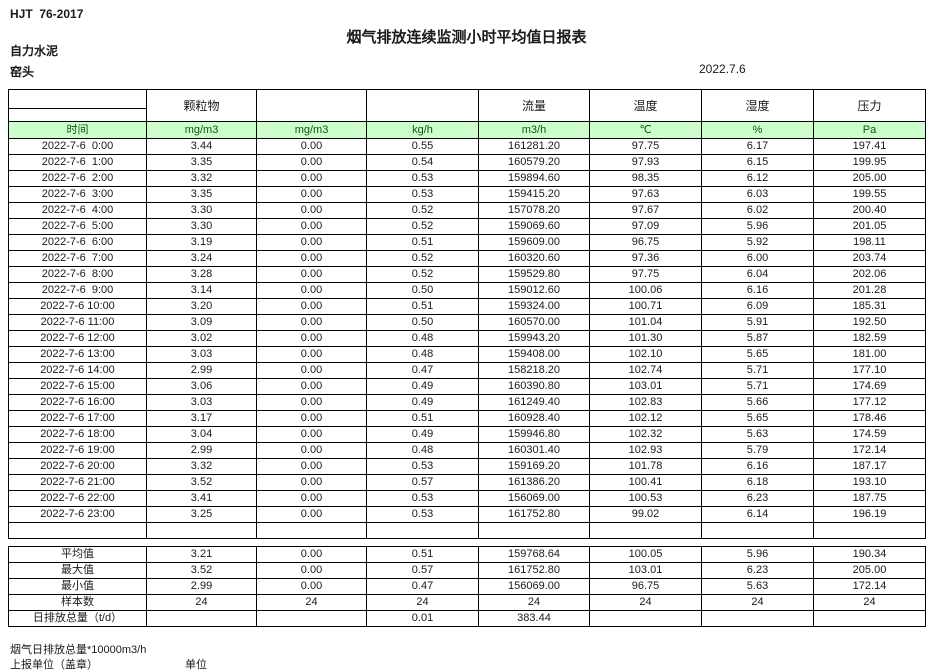  What do you see at coordinates (757, 434) in the screenshot?
I see `value-cell: 5.63` at bounding box center [757, 434].